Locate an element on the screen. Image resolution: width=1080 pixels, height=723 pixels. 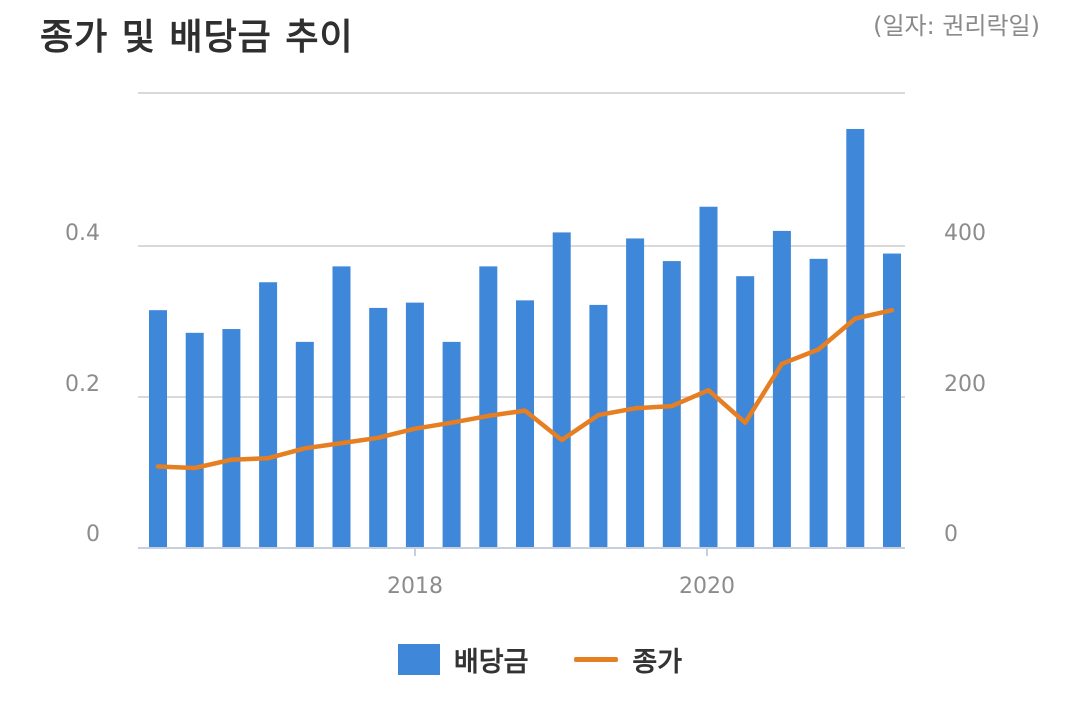
legend-item-dividend: 배당금 is located at coordinates (463, 659).